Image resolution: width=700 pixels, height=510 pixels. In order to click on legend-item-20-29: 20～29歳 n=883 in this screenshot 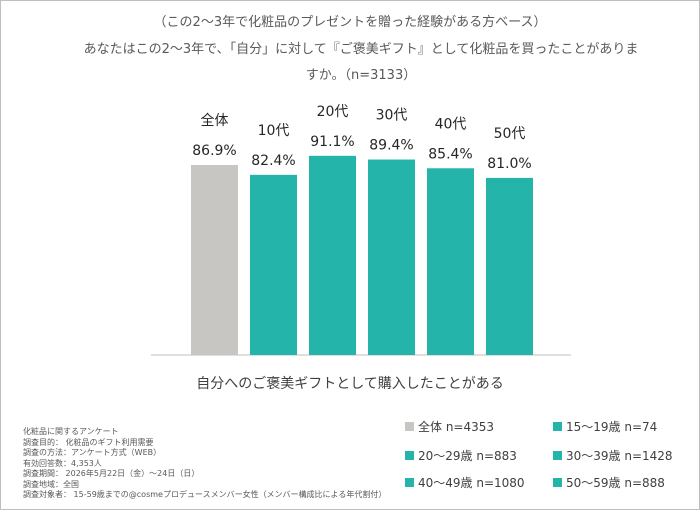, I will do `click(461, 455)`.